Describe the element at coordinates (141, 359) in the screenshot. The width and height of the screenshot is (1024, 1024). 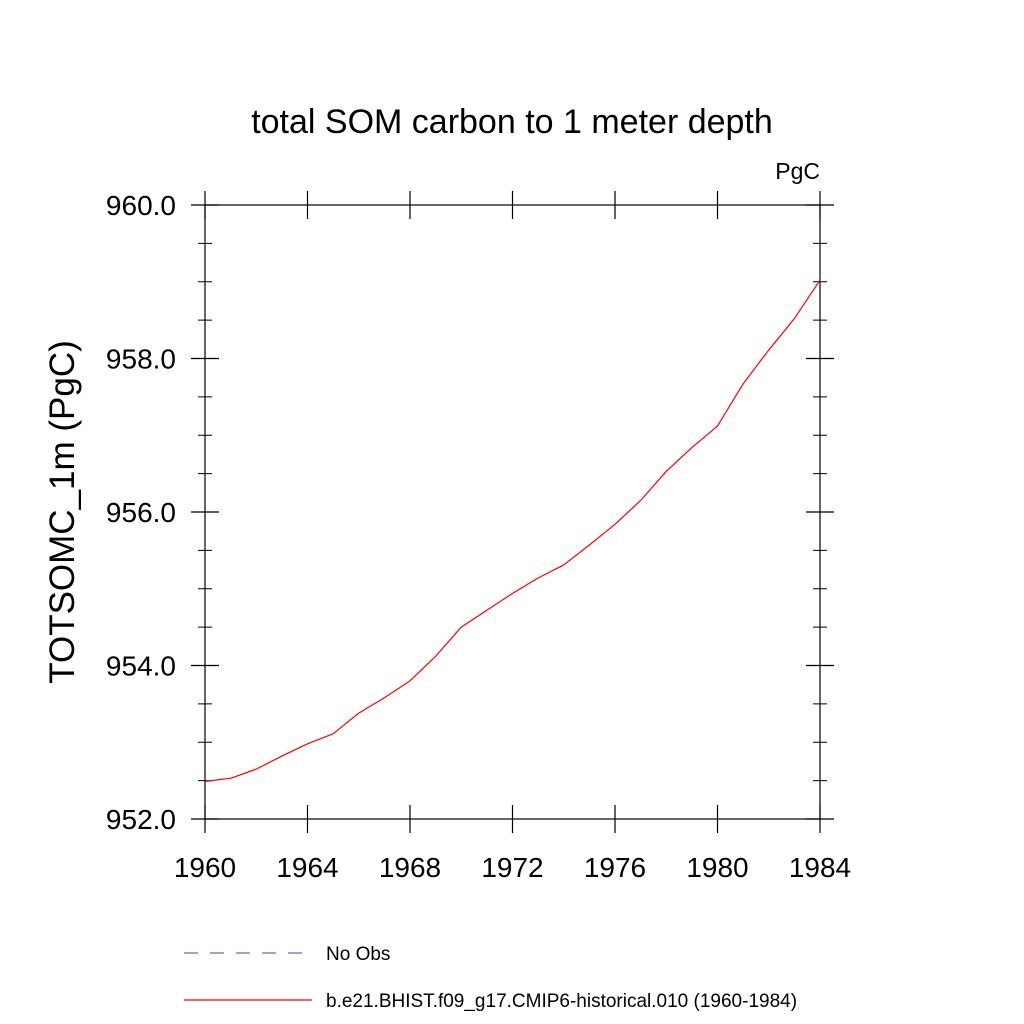
I see `y-tick-label: 958.0` at that location.